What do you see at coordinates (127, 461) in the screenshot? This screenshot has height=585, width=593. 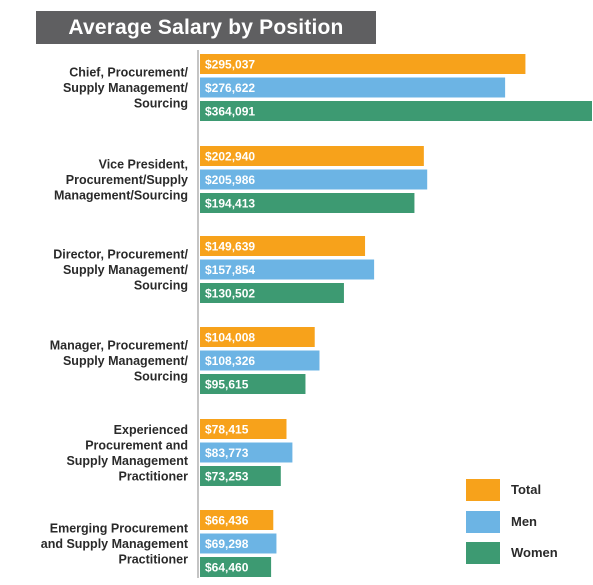 I see `category-label: Supply Management` at bounding box center [127, 461].